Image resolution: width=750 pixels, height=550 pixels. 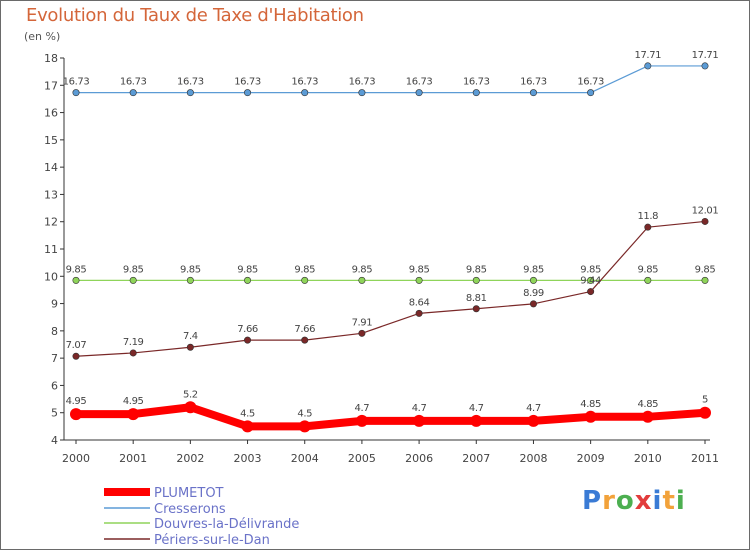 What do you see at coordinates (533, 458) in the screenshot?
I see `x-tick-label: 2008` at bounding box center [533, 458].